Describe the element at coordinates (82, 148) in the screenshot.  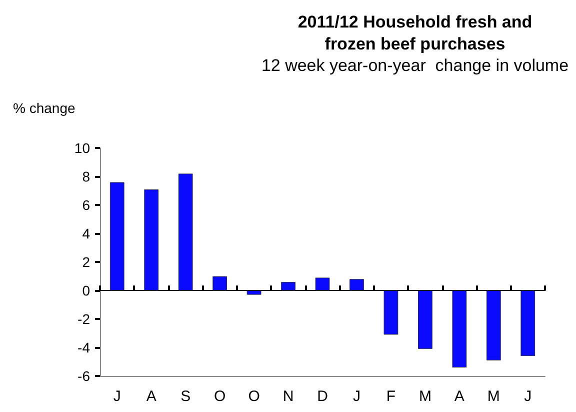
I see `y-tick-label: 10` at that location.